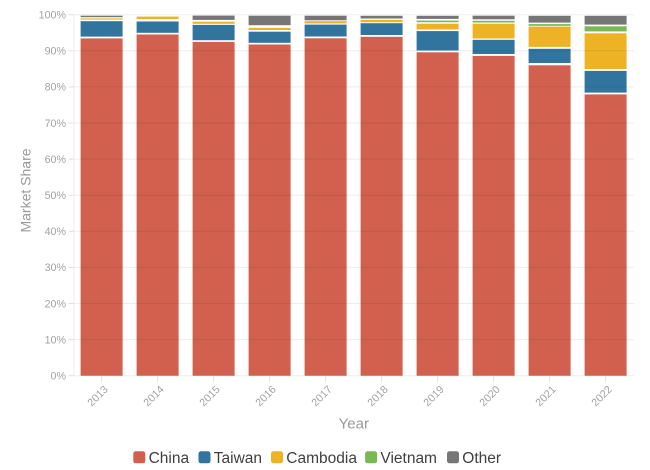 Image resolution: width=650 pixels, height=470 pixels. I want to click on svg-text: Vietnam, so click(408, 458).